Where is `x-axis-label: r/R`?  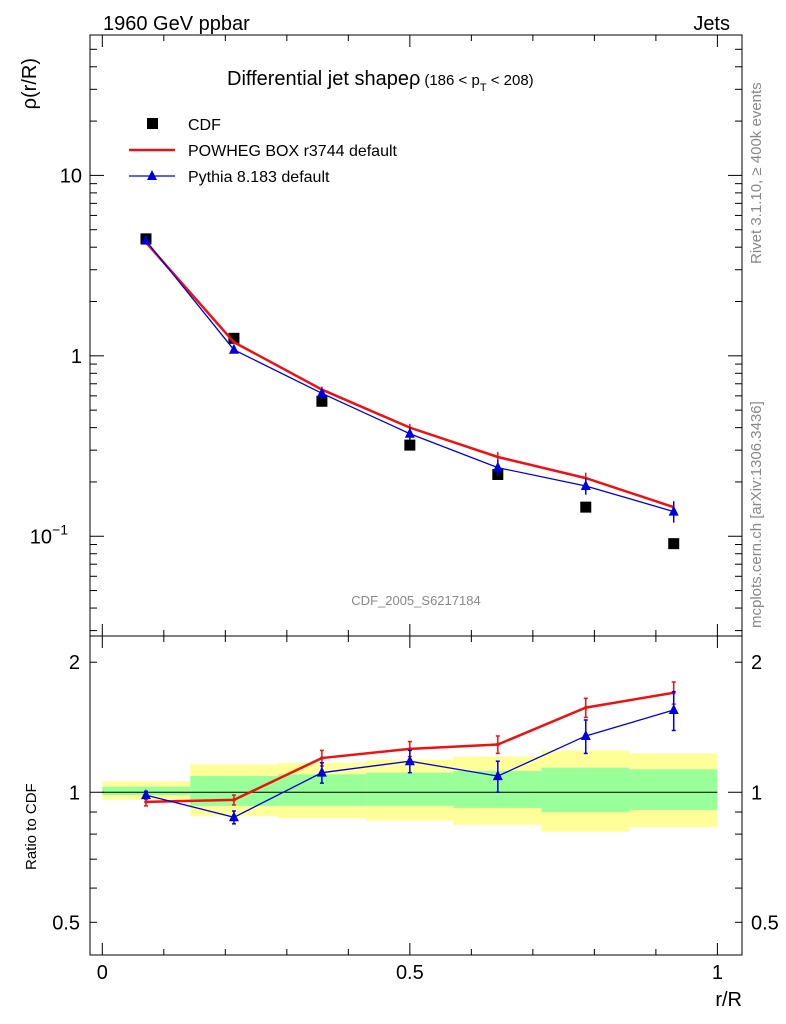 x-axis-label: r/R is located at coordinates (728, 1000).